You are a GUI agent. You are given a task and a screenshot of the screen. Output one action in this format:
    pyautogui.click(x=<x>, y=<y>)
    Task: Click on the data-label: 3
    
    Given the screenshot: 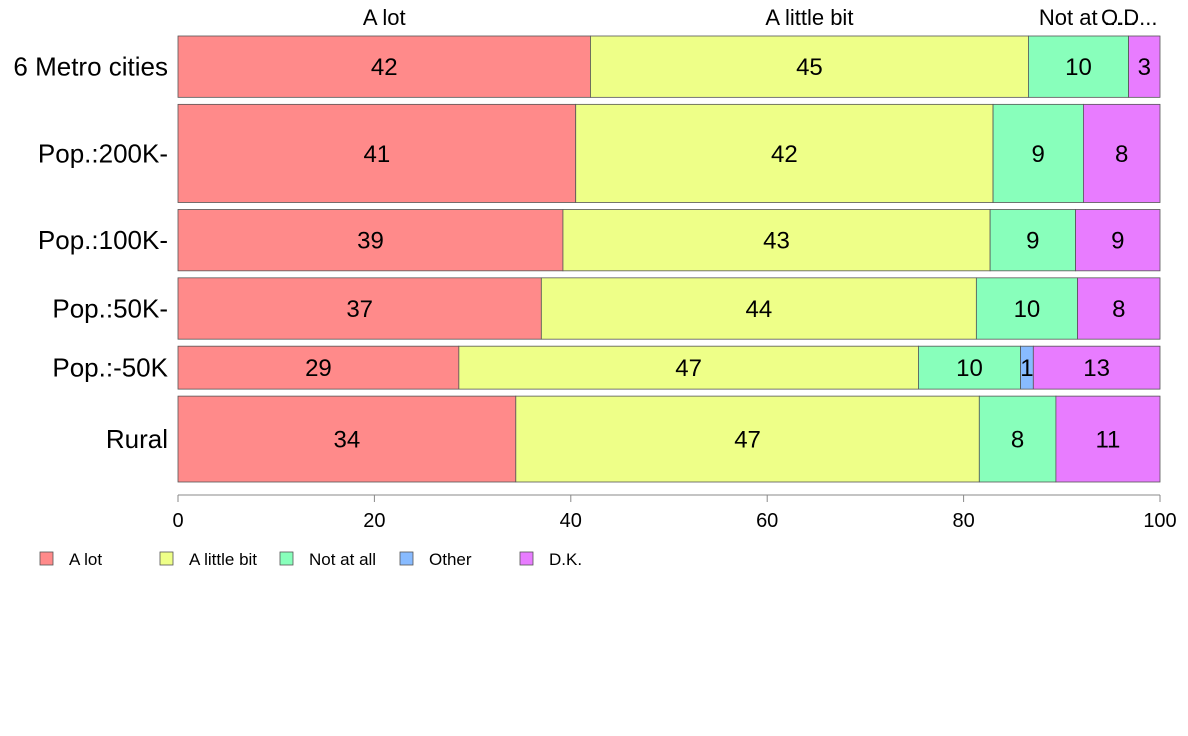 What is the action you would take?
    pyautogui.click(x=1144, y=67)
    